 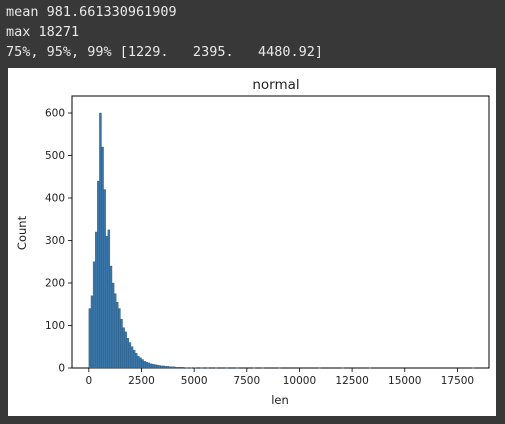 What do you see at coordinates (404, 381) in the screenshot?
I see `x-tick-label: 15000` at bounding box center [404, 381].